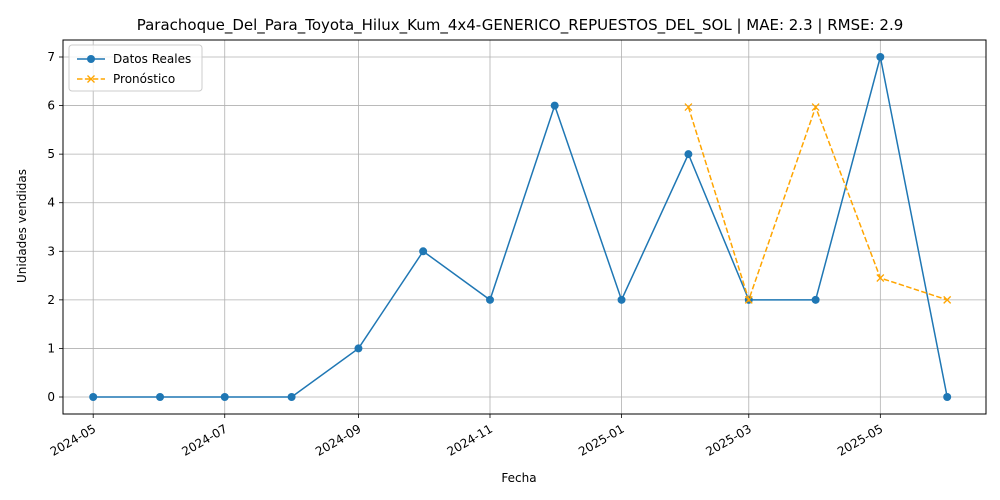  What do you see at coordinates (470, 440) in the screenshot?
I see `x-tick-label: 2024-11` at bounding box center [470, 440].